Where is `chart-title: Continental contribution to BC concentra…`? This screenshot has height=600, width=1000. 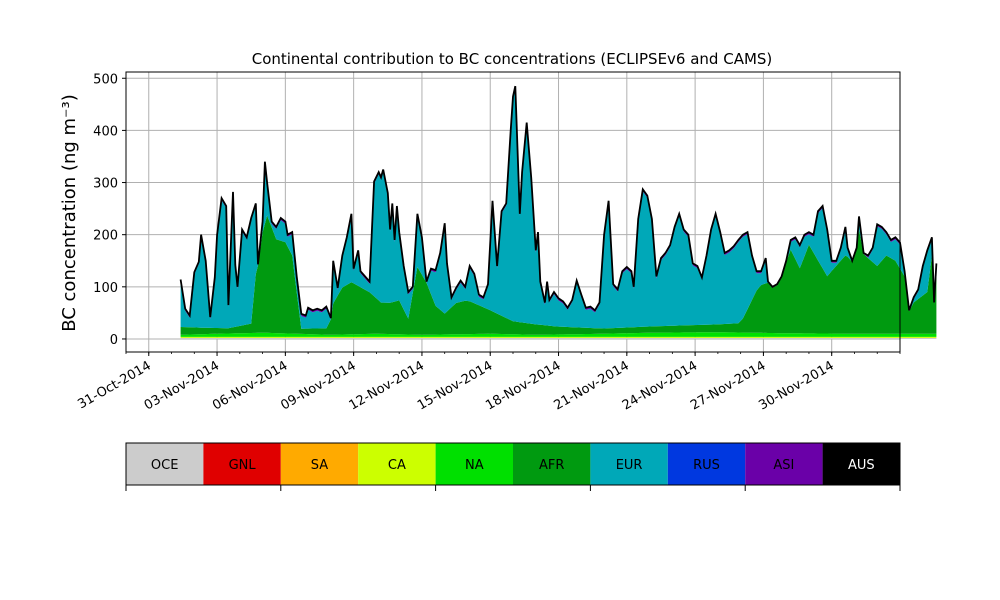 chart-title: Continental contribution to BC concentra… is located at coordinates (512, 59).